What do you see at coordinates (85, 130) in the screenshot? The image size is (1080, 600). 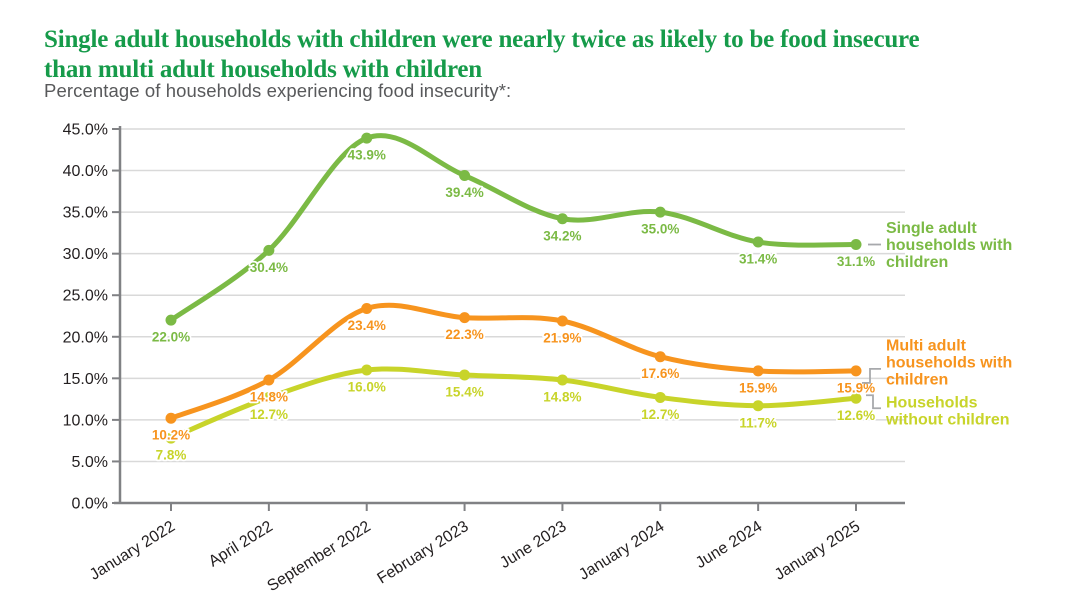 I see `y-axis-label: 45.0%` at bounding box center [85, 130].